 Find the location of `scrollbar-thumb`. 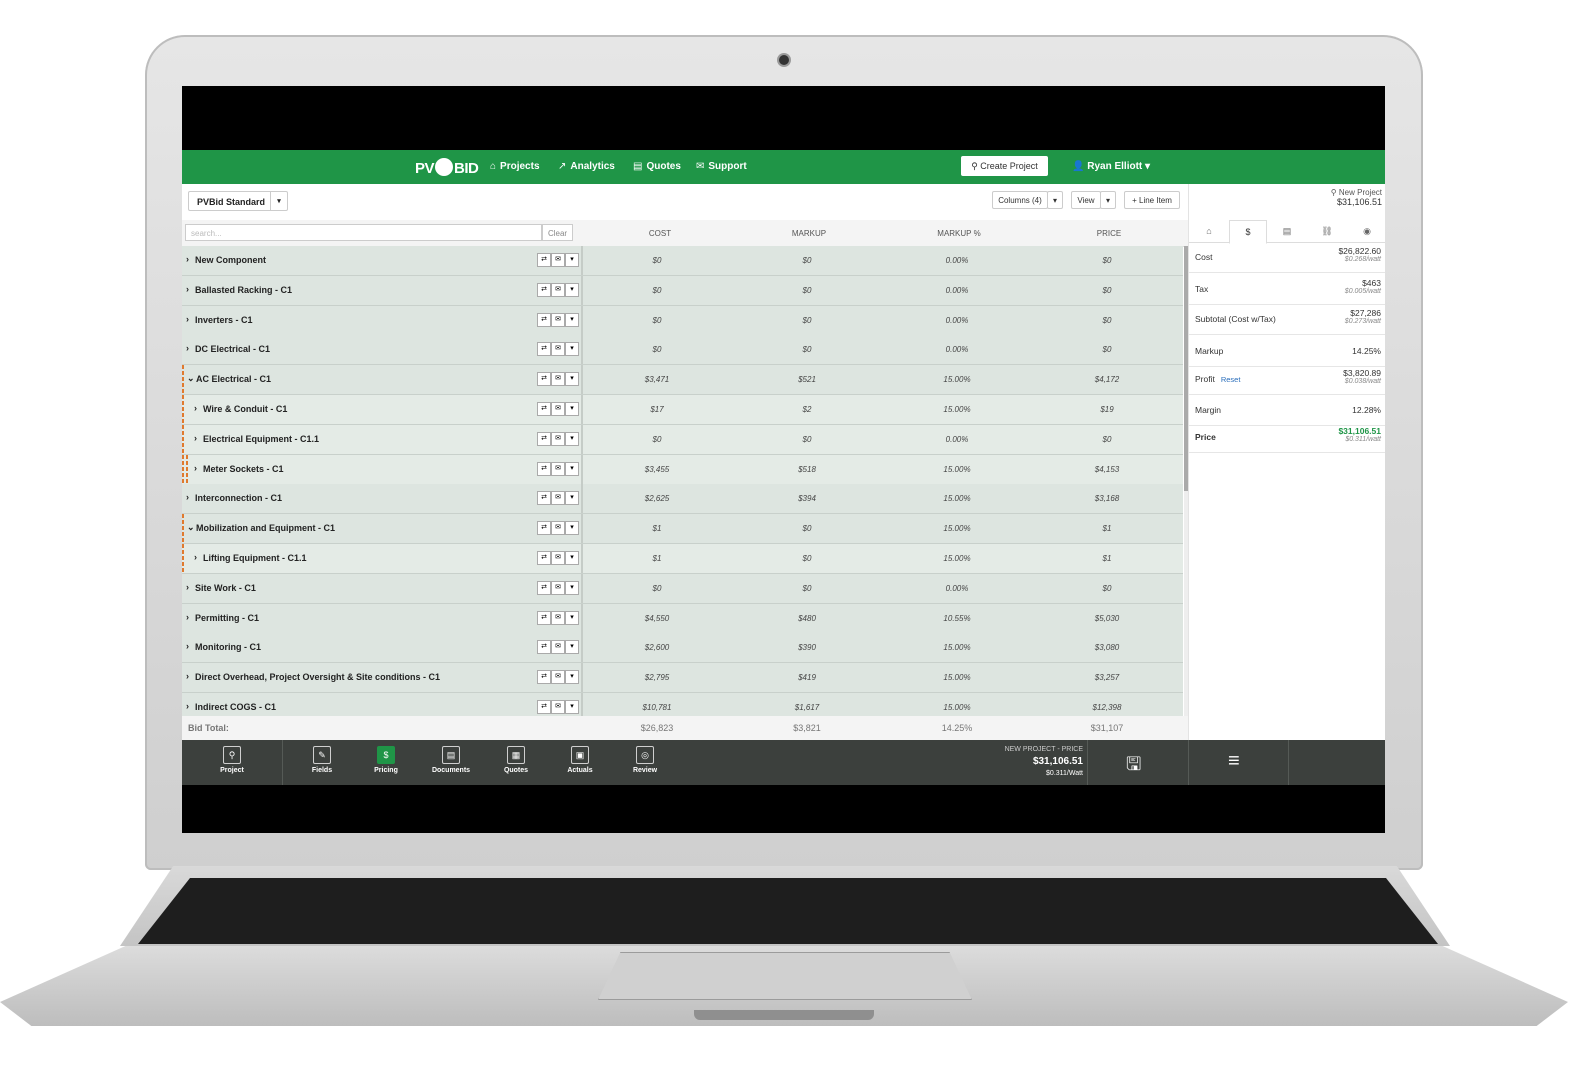

scrollbar-thumb is located at coordinates (1186, 368).